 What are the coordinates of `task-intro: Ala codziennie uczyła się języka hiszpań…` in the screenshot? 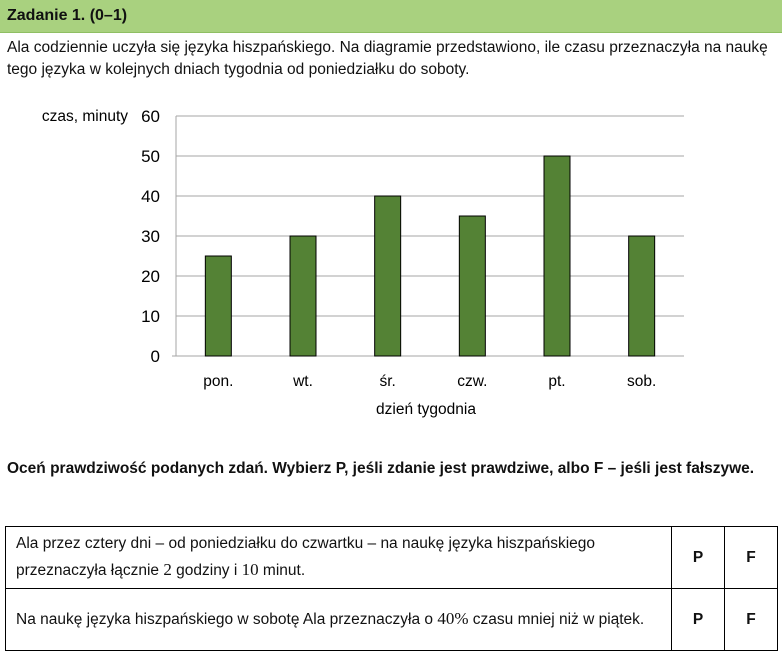 It's located at (387, 58).